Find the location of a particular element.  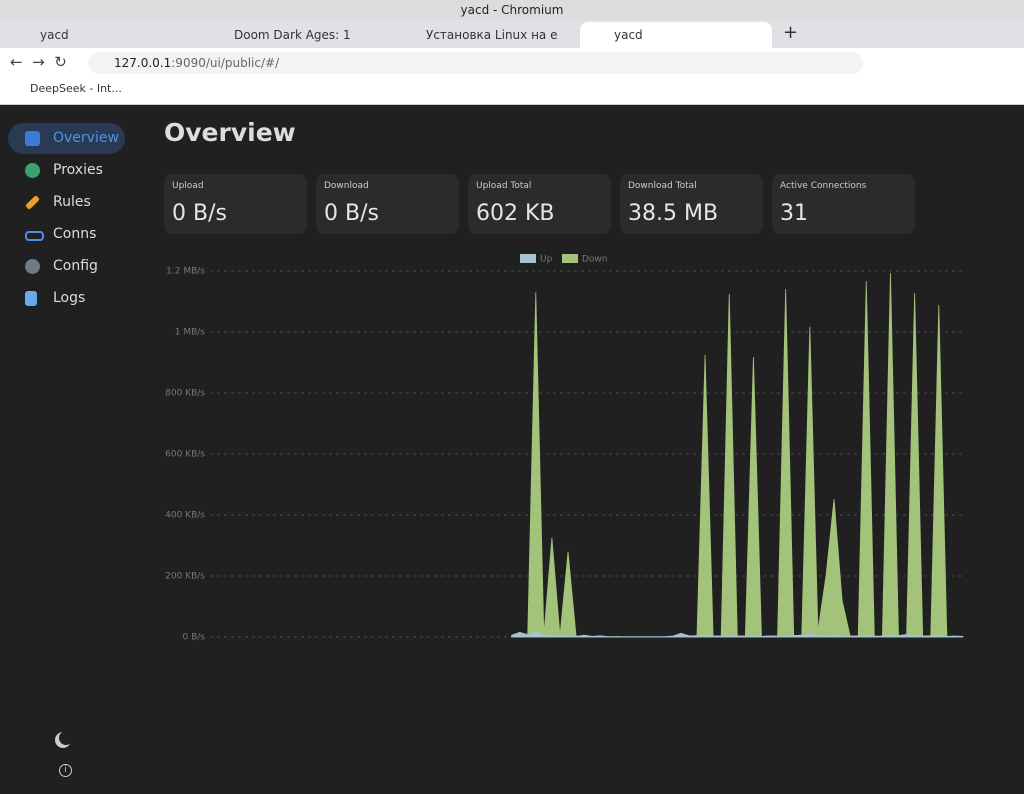

stat-card: Upload Total 602 KB is located at coordinates (539, 204).